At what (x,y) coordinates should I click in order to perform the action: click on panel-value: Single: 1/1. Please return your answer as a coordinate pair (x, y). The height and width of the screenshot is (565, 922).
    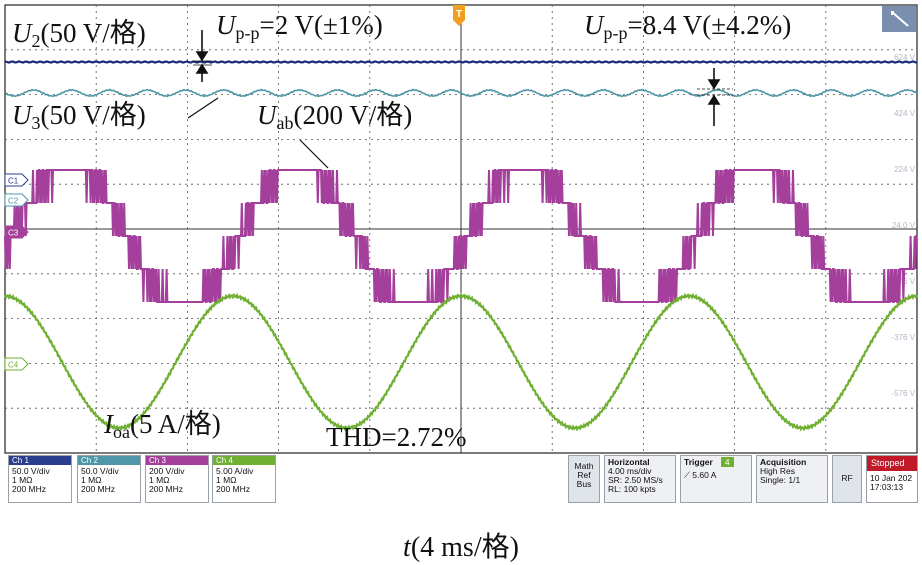
    Looking at the image, I should click on (780, 480).